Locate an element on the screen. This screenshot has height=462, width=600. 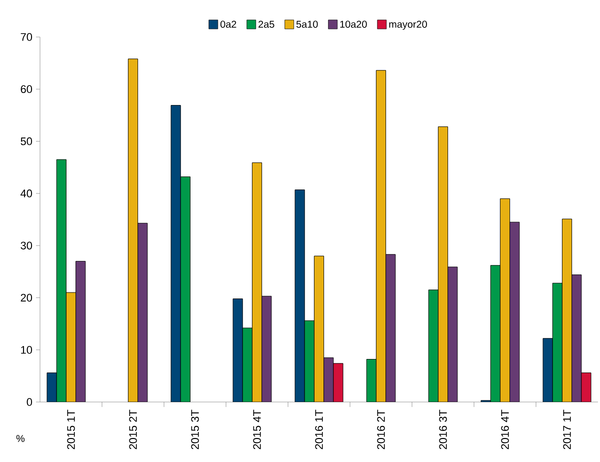
y-tick-label: 50 is located at coordinates (26, 141).